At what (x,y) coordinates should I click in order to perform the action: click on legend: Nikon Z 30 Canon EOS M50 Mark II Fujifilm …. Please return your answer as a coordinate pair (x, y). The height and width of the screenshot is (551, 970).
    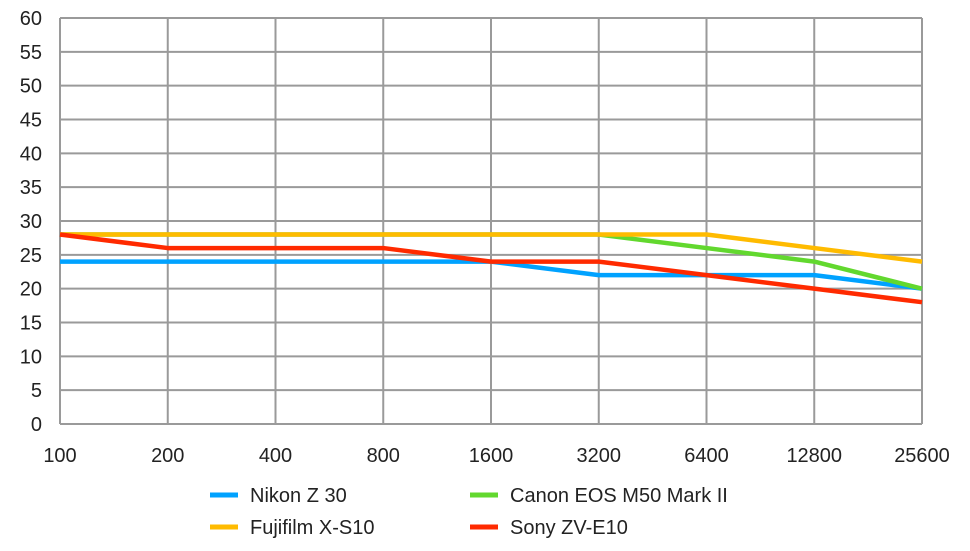
    Looking at the image, I should click on (469, 512).